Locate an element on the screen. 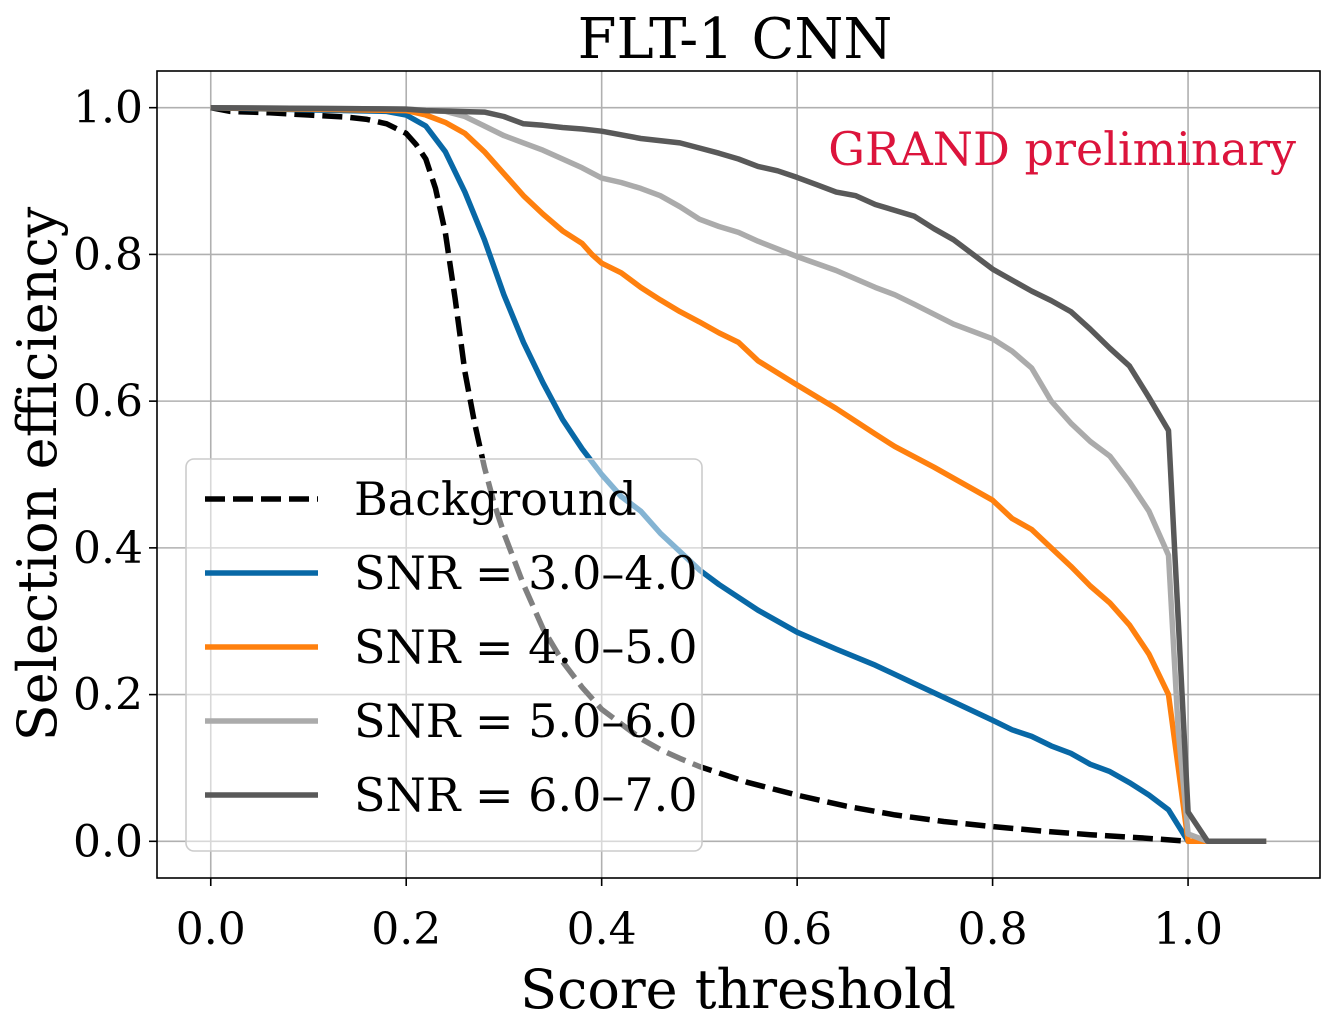 This screenshot has height=1034, width=1334. y-tick-label: 1.0 is located at coordinates (108, 108).